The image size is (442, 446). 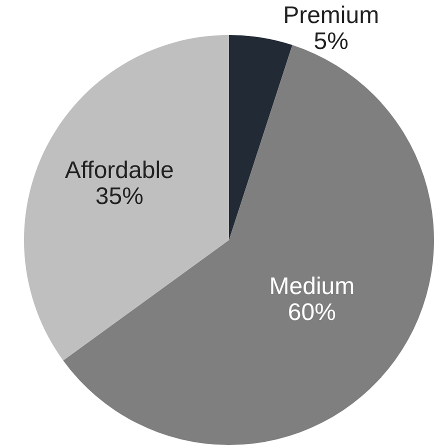 What do you see at coordinates (312, 312) in the screenshot?
I see `data-label: 60%` at bounding box center [312, 312].